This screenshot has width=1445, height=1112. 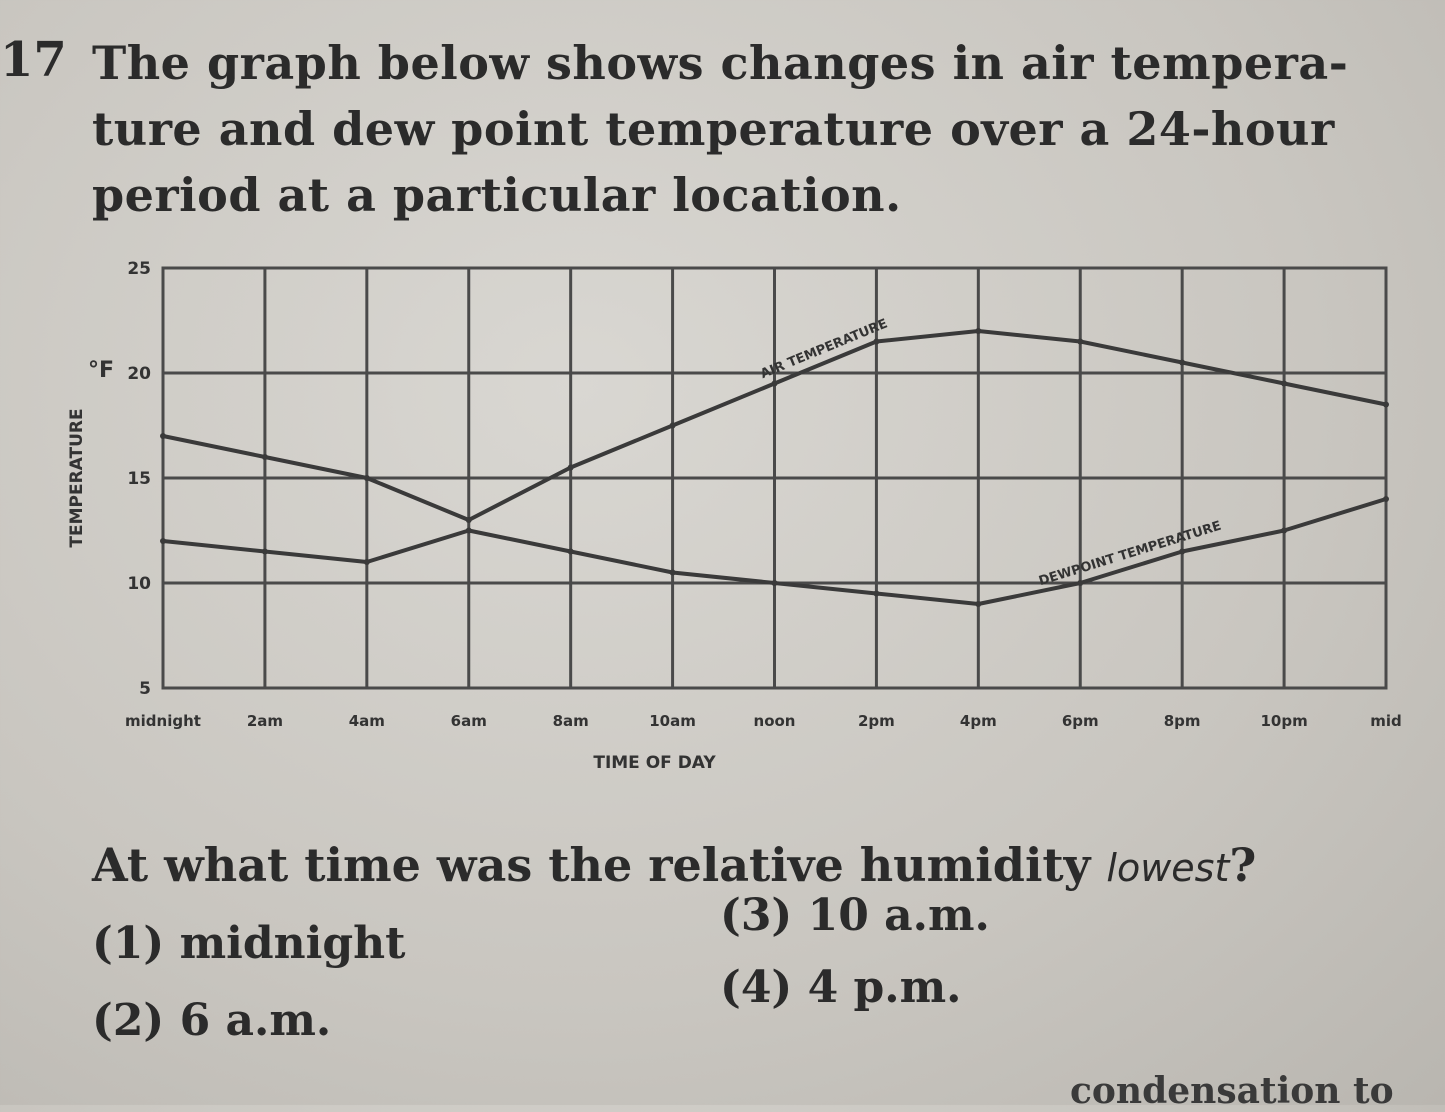 I want to click on prompt-end: ?, so click(x=1243, y=865).